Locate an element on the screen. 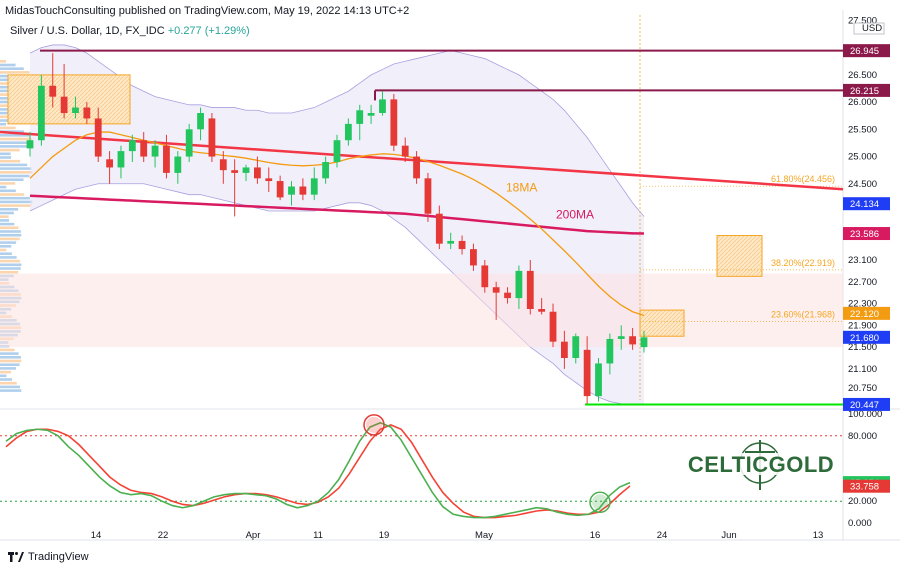 This screenshot has height=570, width=900. time-tick-label: 16 is located at coordinates (595, 535).